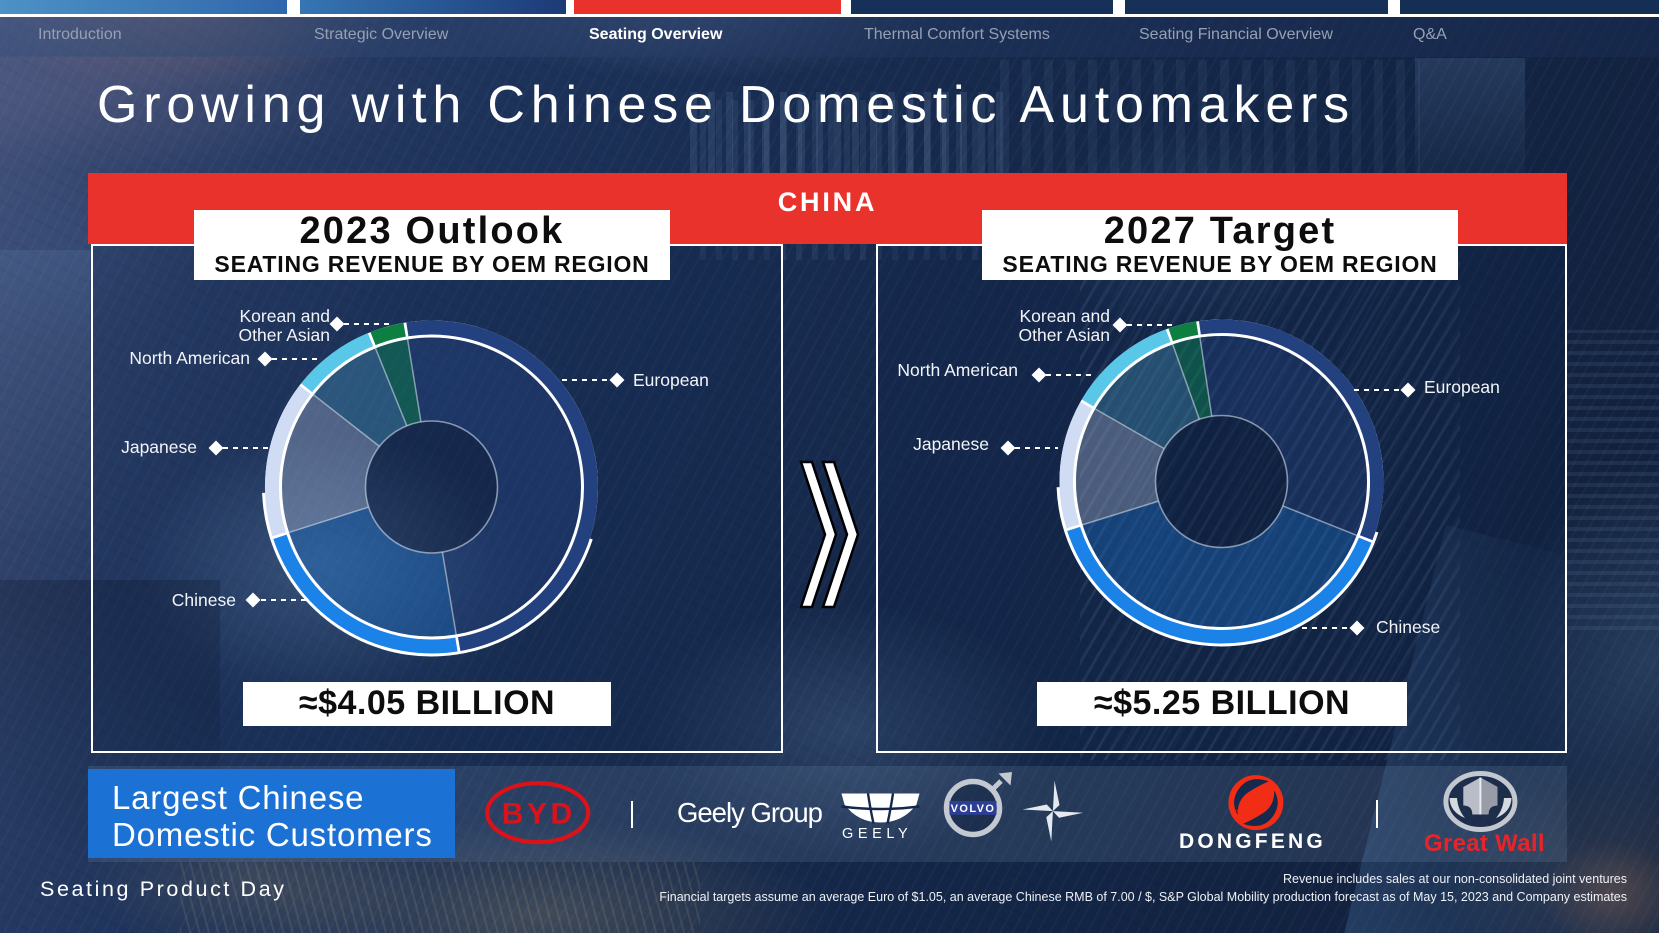 The height and width of the screenshot is (933, 1659). I want to click on svg-text: BYD, so click(539, 814).